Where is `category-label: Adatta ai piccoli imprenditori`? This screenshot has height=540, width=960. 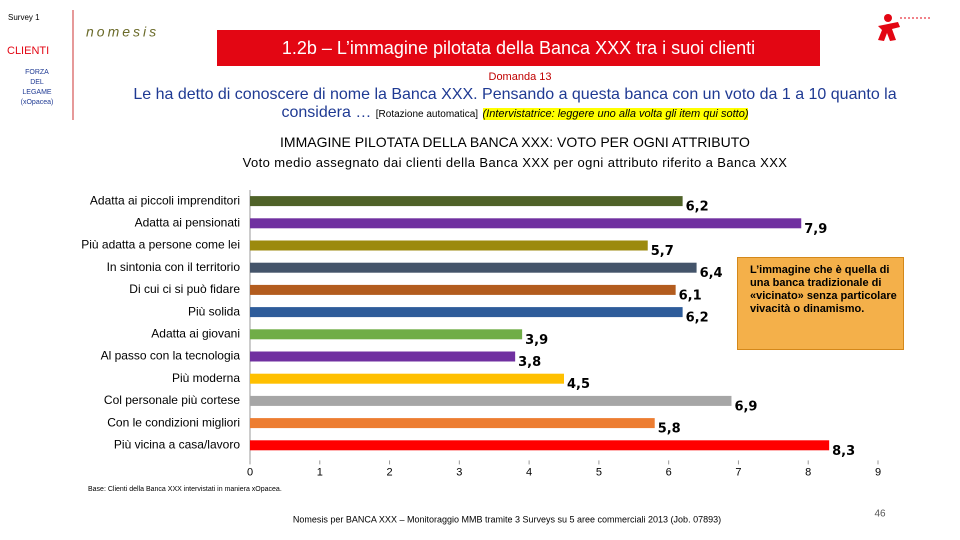
category-label: Adatta ai piccoli imprenditori is located at coordinates (165, 200).